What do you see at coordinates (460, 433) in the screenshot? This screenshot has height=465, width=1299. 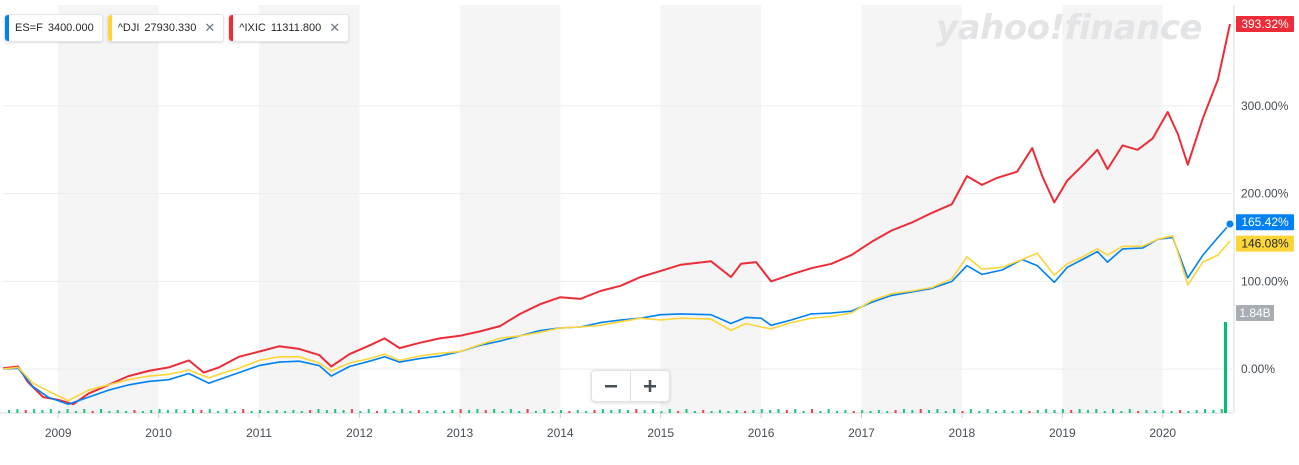 I see `x-tick-label: 2013` at bounding box center [460, 433].